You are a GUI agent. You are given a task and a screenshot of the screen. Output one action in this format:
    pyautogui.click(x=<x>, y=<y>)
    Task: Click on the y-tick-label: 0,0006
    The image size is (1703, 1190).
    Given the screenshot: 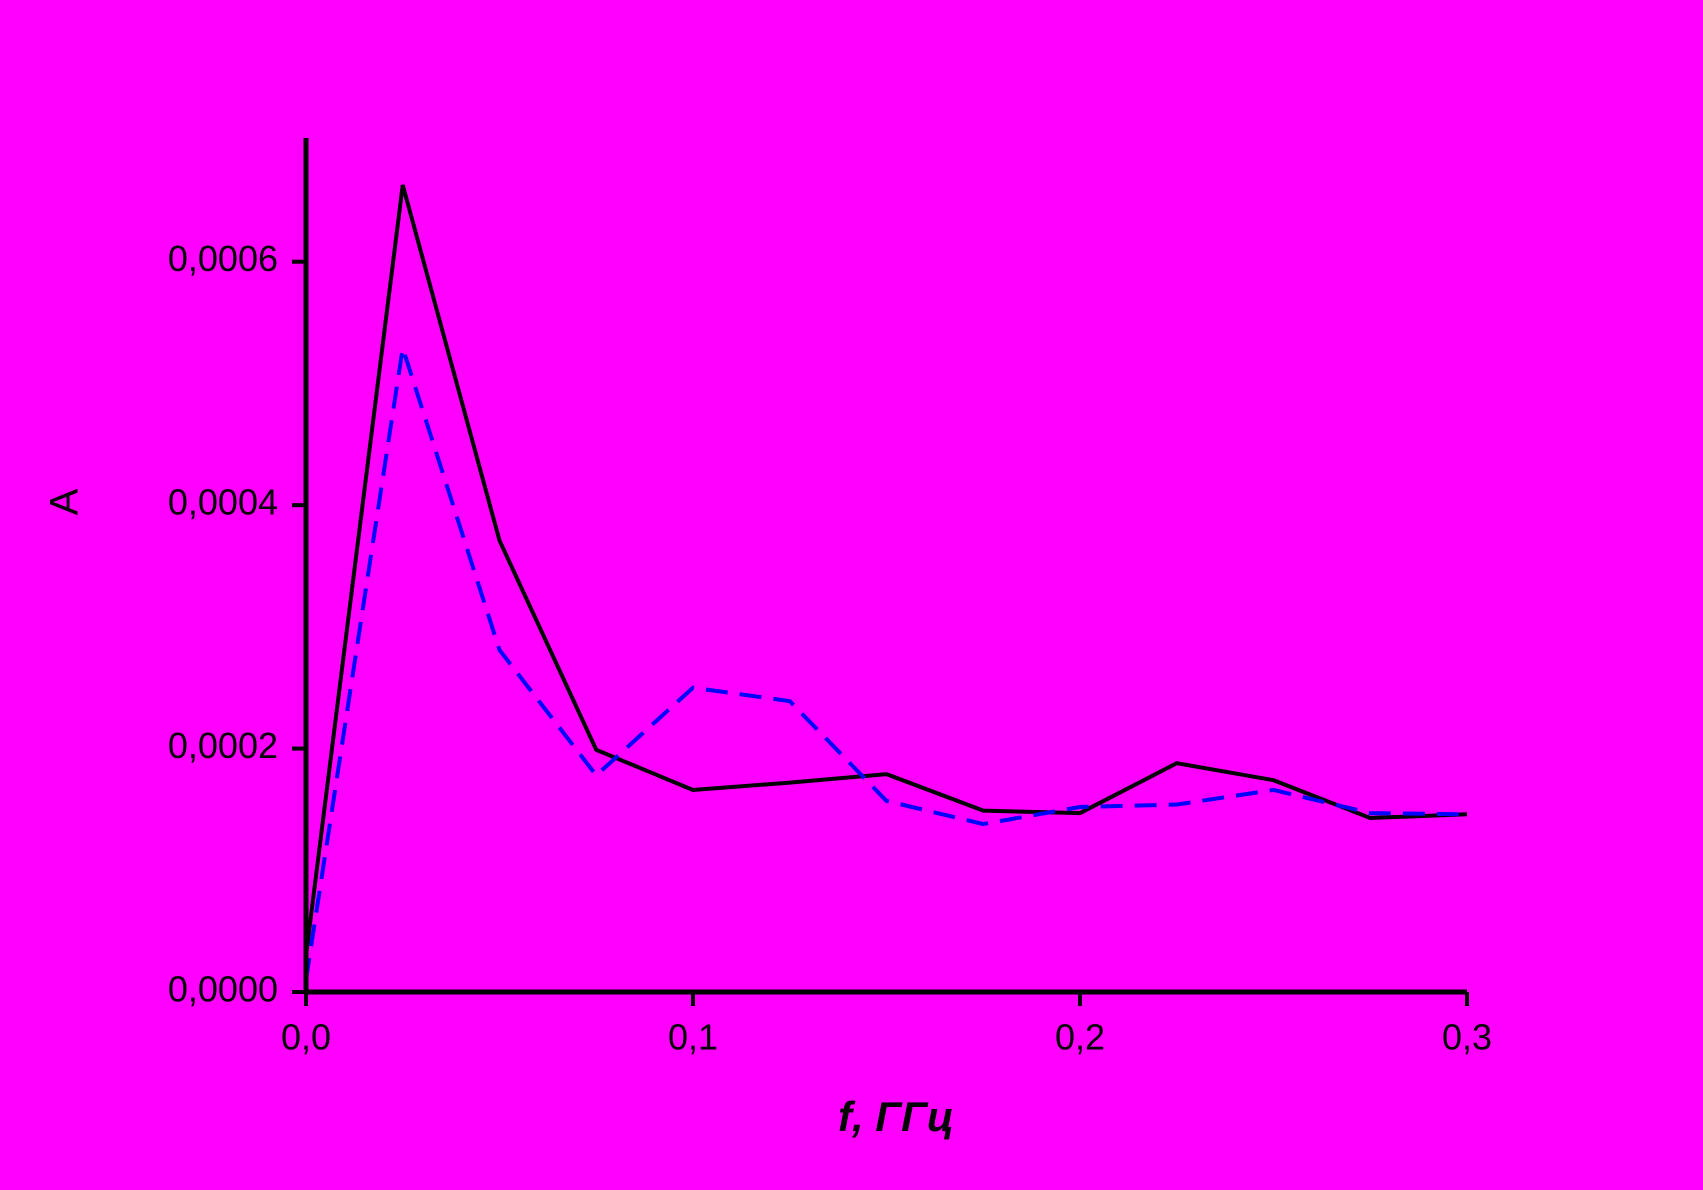 What is the action you would take?
    pyautogui.click(x=223, y=258)
    